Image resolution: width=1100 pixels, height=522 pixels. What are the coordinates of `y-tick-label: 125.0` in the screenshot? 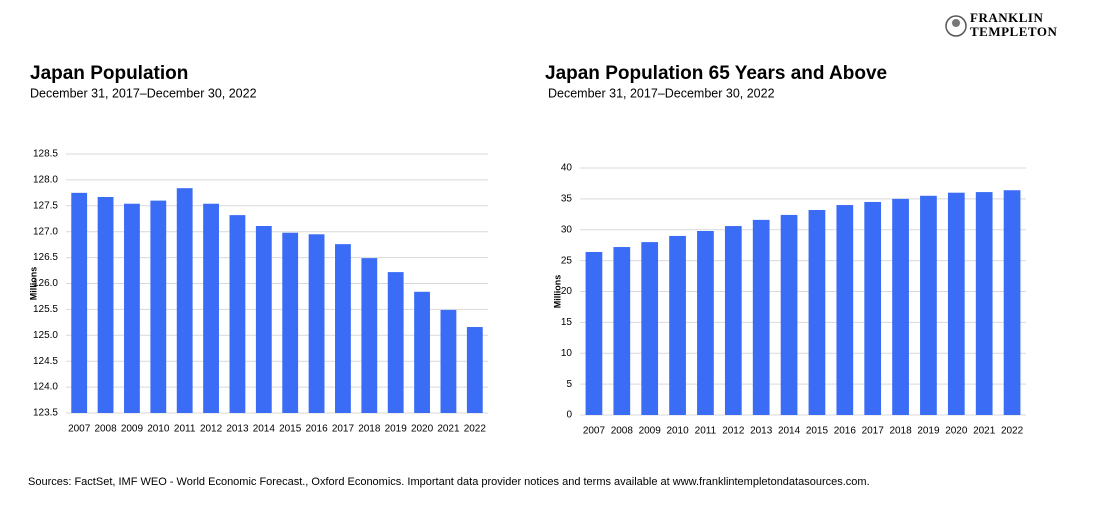 It's located at (45, 335).